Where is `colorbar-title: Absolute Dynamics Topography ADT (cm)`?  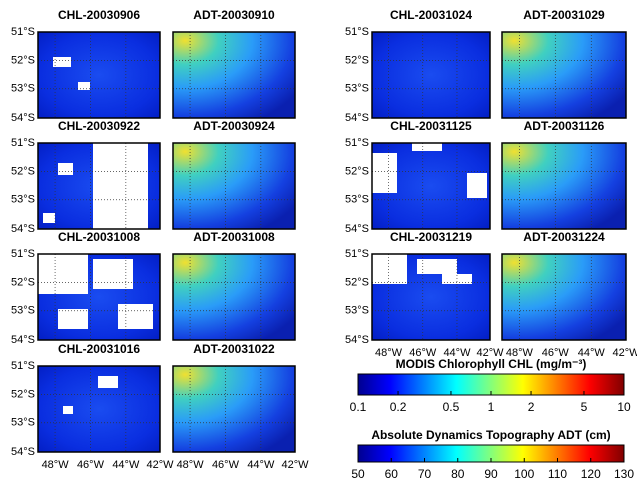
colorbar-title: Absolute Dynamics Topography ADT (cm) is located at coordinates (490, 435).